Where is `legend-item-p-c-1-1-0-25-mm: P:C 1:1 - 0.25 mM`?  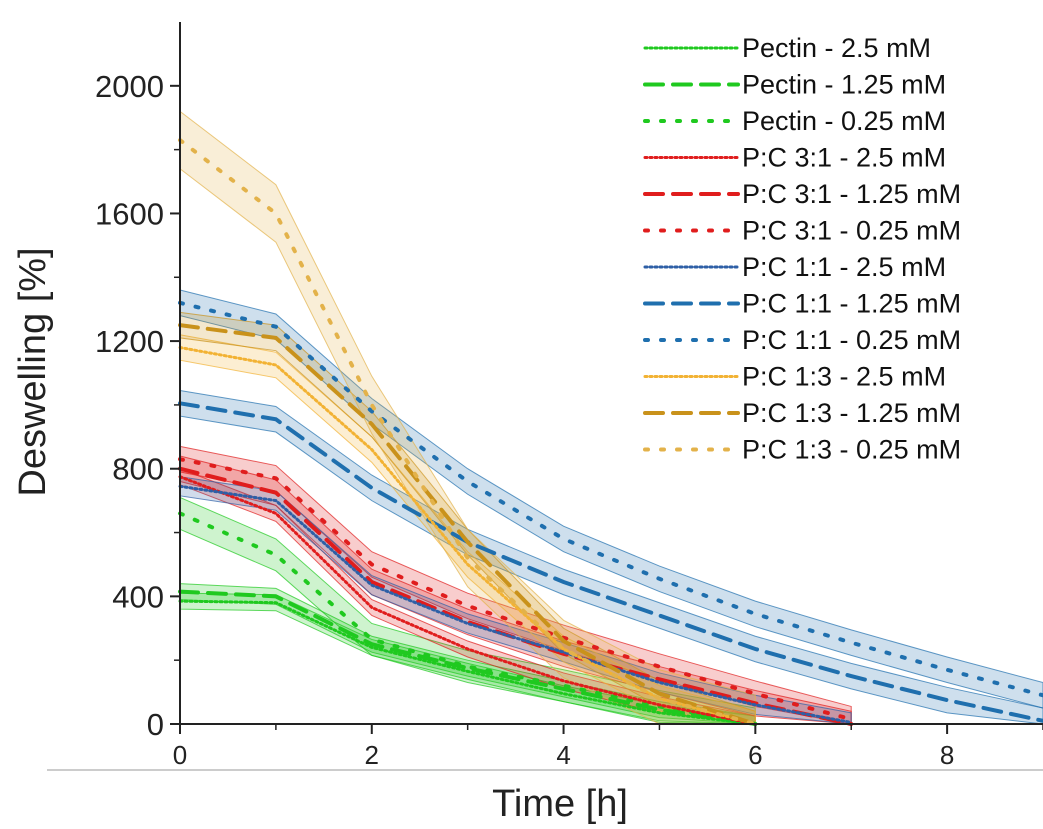
legend-item-p-c-1-1-0-25-mm: P:C 1:1 - 0.25 mM is located at coordinates (802, 340).